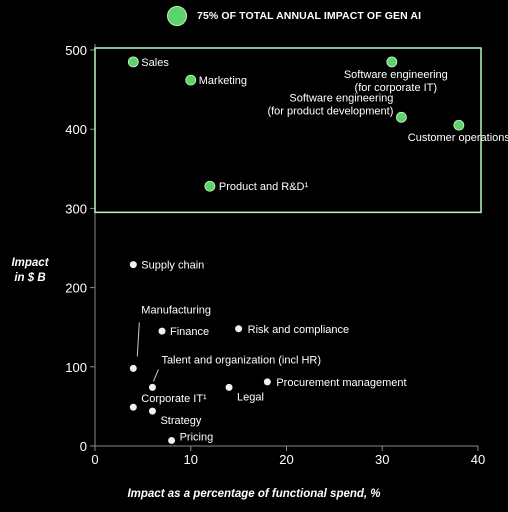  I want to click on y-axis-label: Impact in $ B, so click(30, 271).